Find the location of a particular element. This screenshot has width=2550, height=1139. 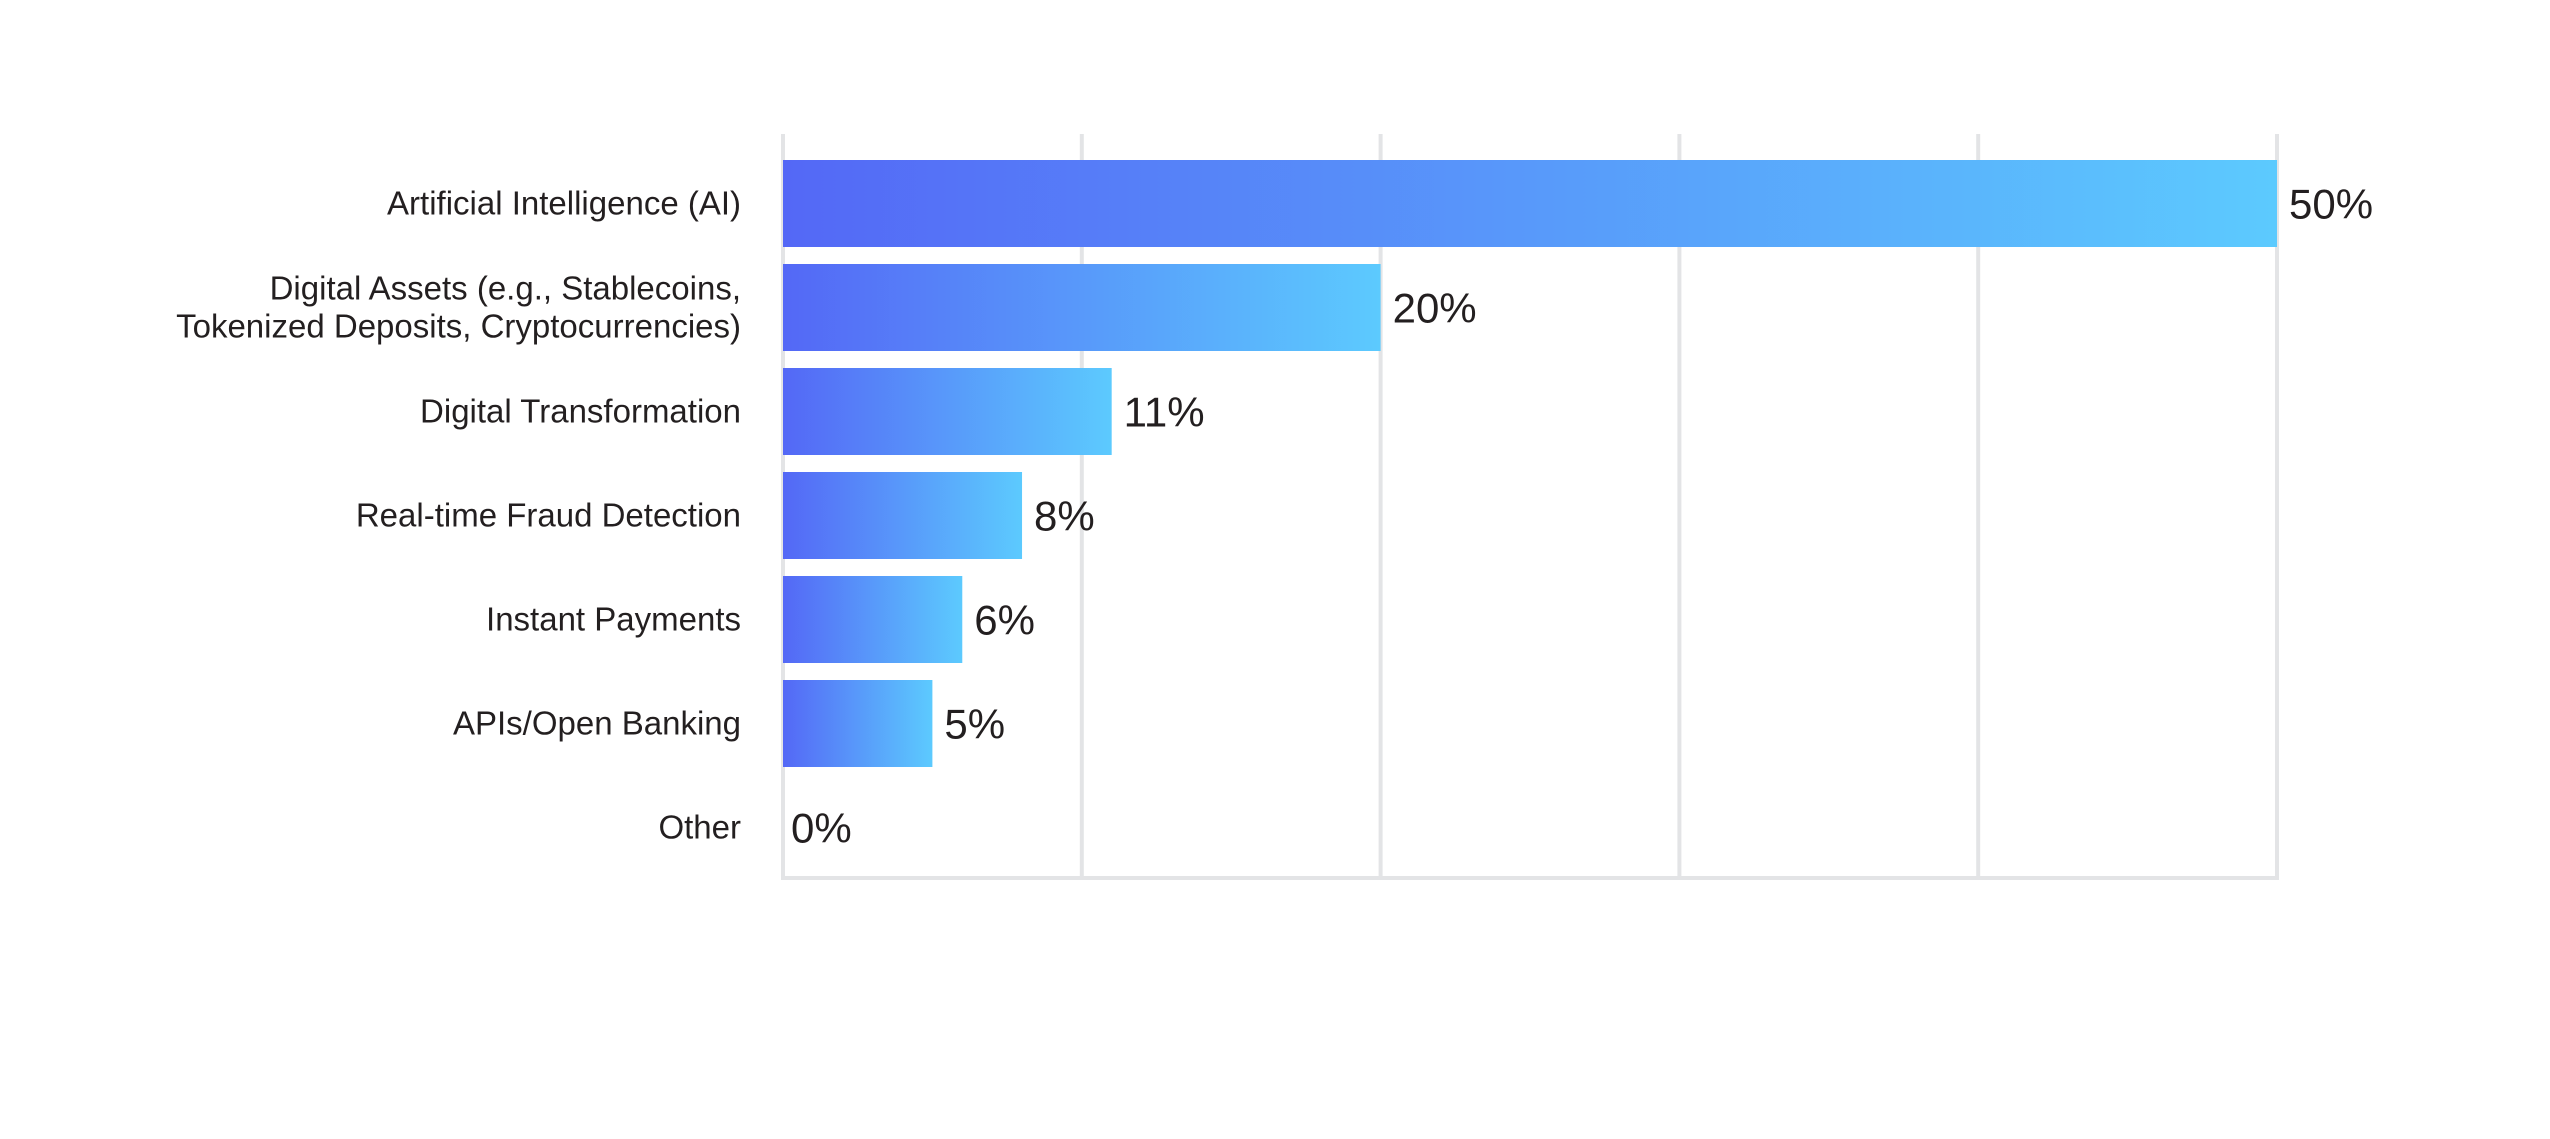

value-label: 20% is located at coordinates (1435, 308).